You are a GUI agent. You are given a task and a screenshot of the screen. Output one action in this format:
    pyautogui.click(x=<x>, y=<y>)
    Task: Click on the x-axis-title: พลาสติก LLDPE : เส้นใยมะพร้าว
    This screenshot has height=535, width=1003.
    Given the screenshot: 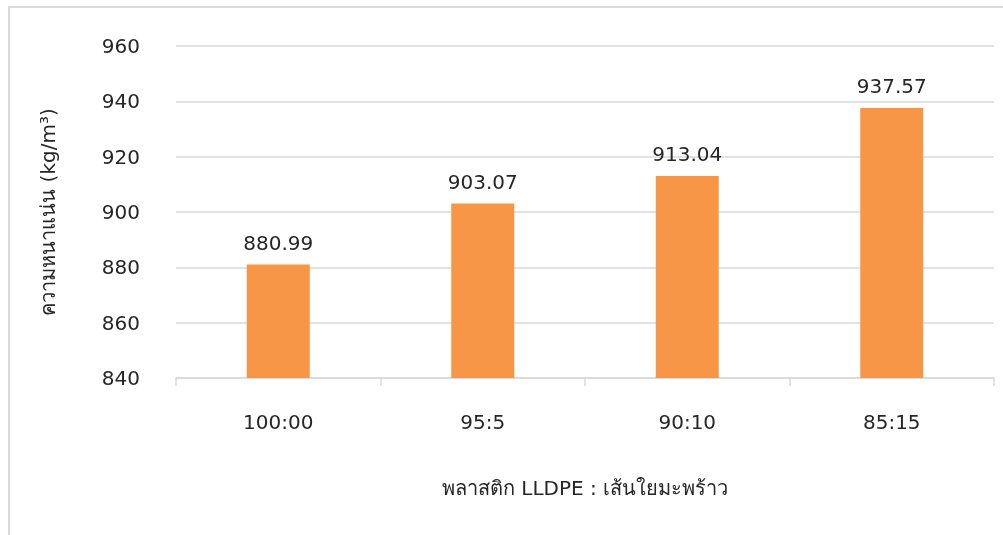 What is the action you would take?
    pyautogui.click(x=585, y=488)
    